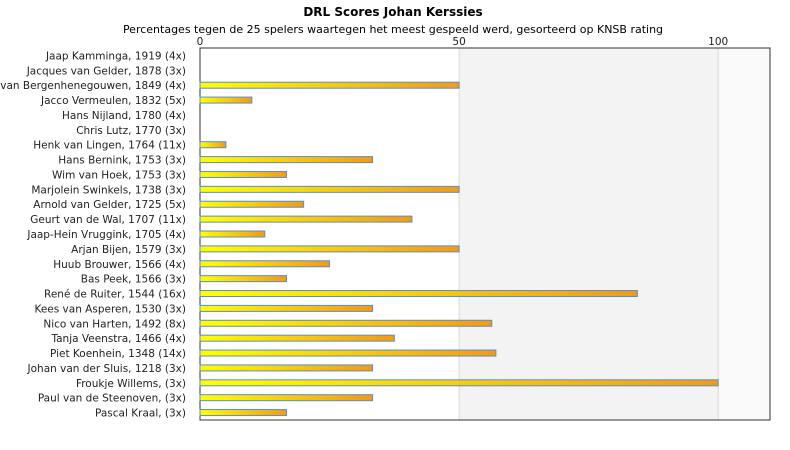  What do you see at coordinates (128, 250) in the screenshot?
I see `category-label: Arjan Bijen, 1579 (3x)` at bounding box center [128, 250].